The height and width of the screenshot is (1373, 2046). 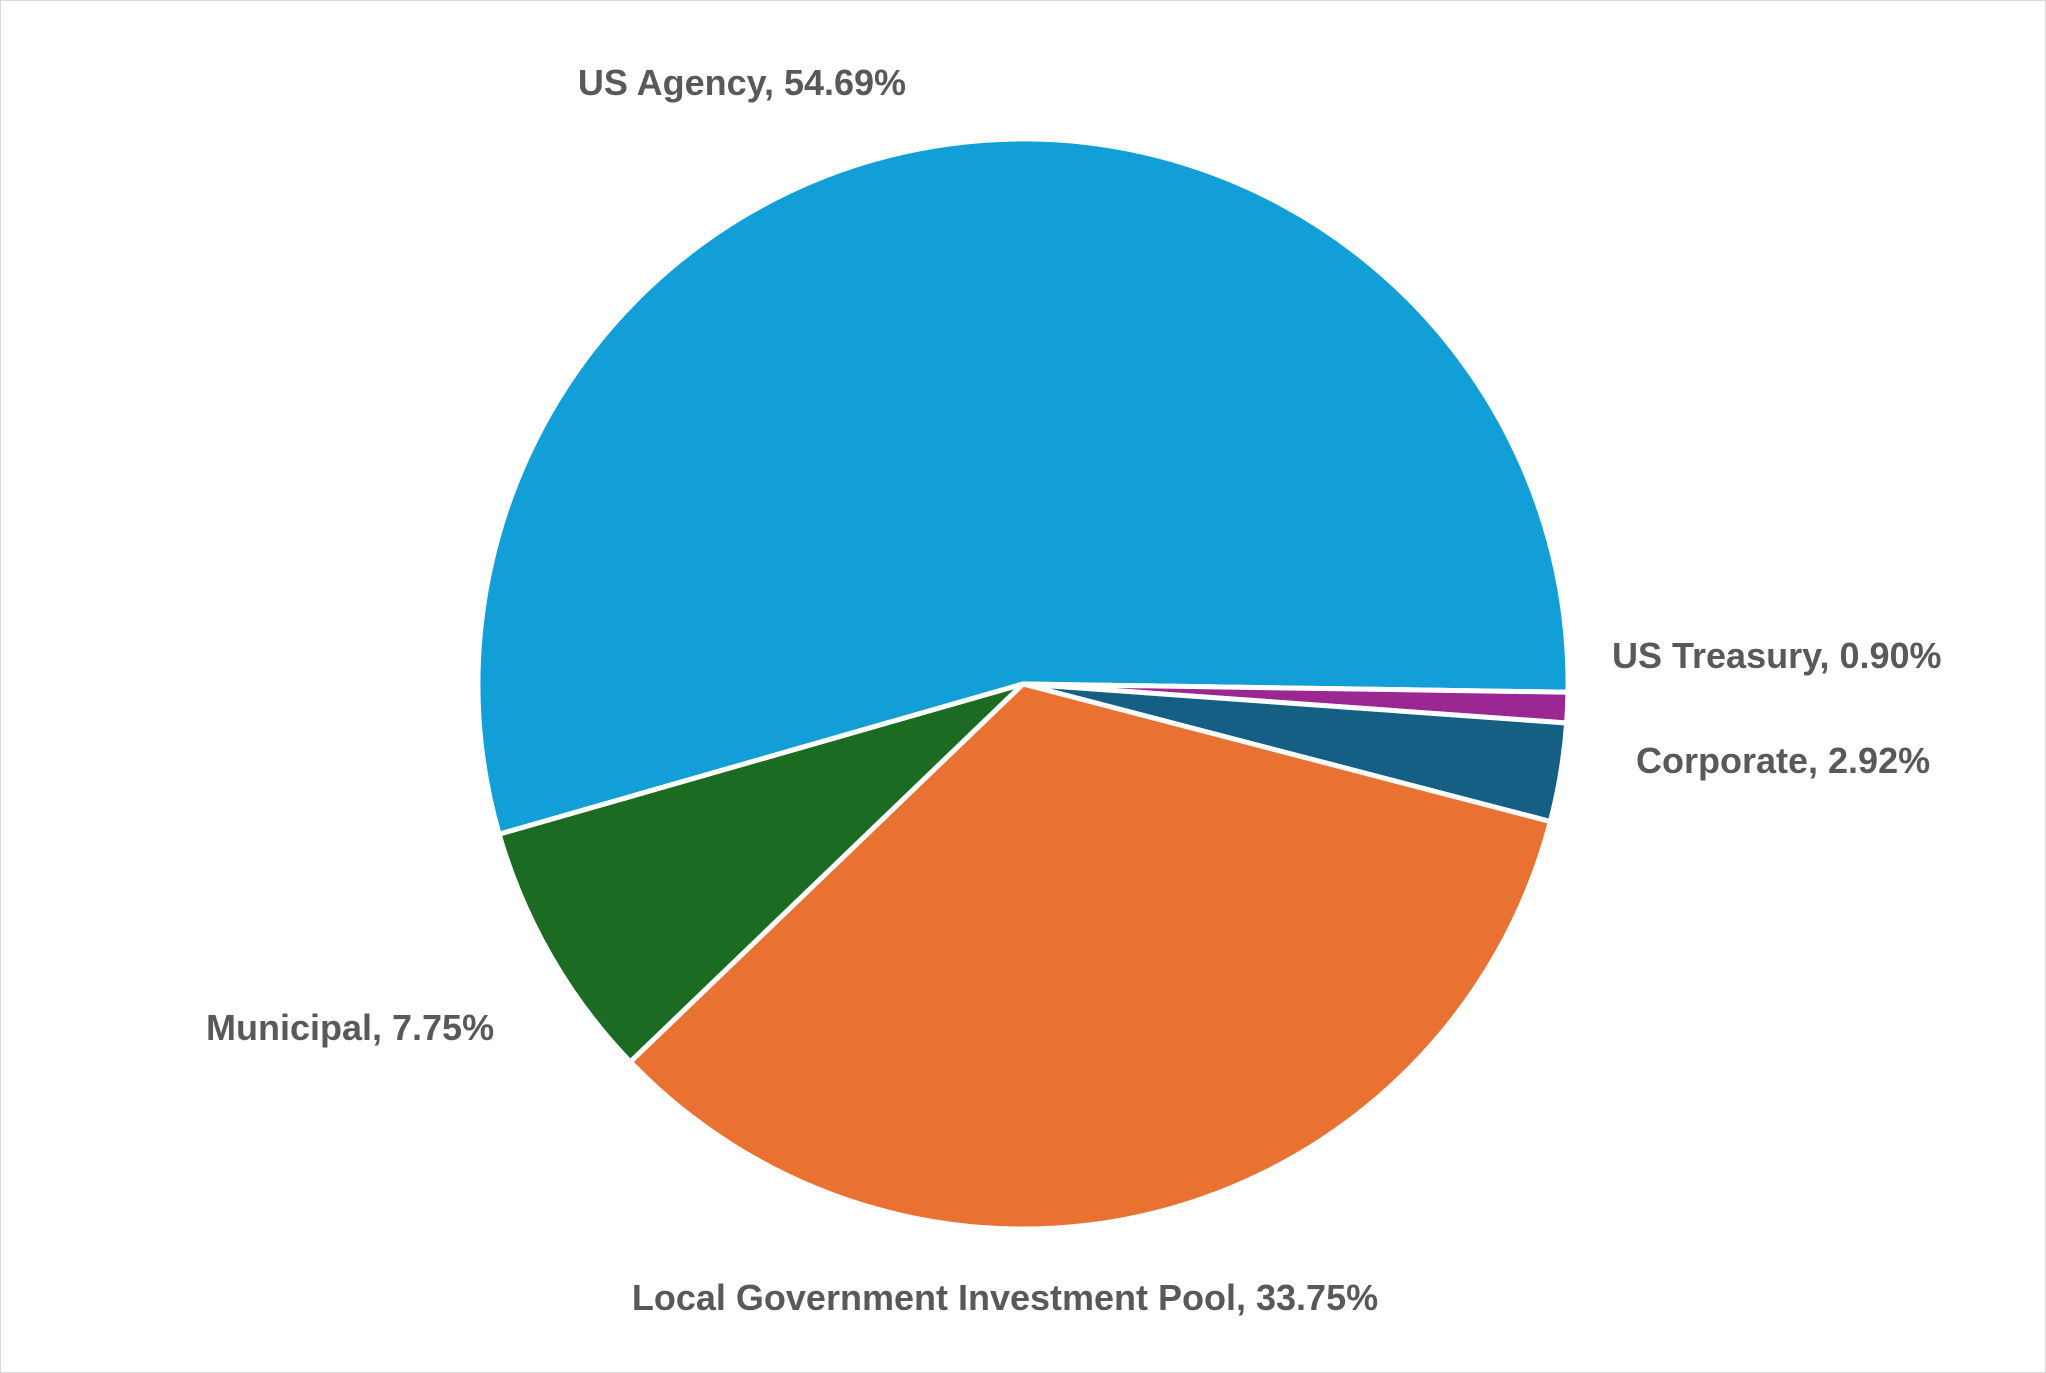 I want to click on data-label-corporate: Corporate, 2.92%, so click(x=1783, y=760).